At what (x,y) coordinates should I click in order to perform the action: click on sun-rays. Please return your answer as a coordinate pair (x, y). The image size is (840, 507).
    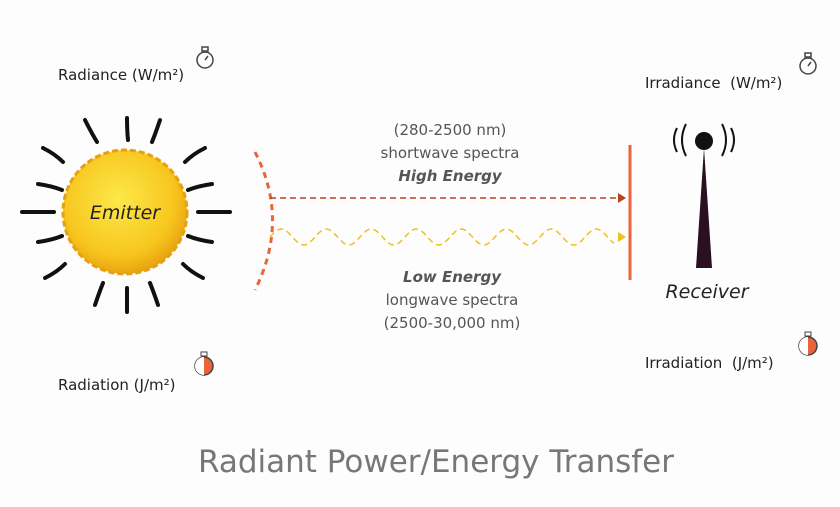
    Looking at the image, I should click on (126, 215).